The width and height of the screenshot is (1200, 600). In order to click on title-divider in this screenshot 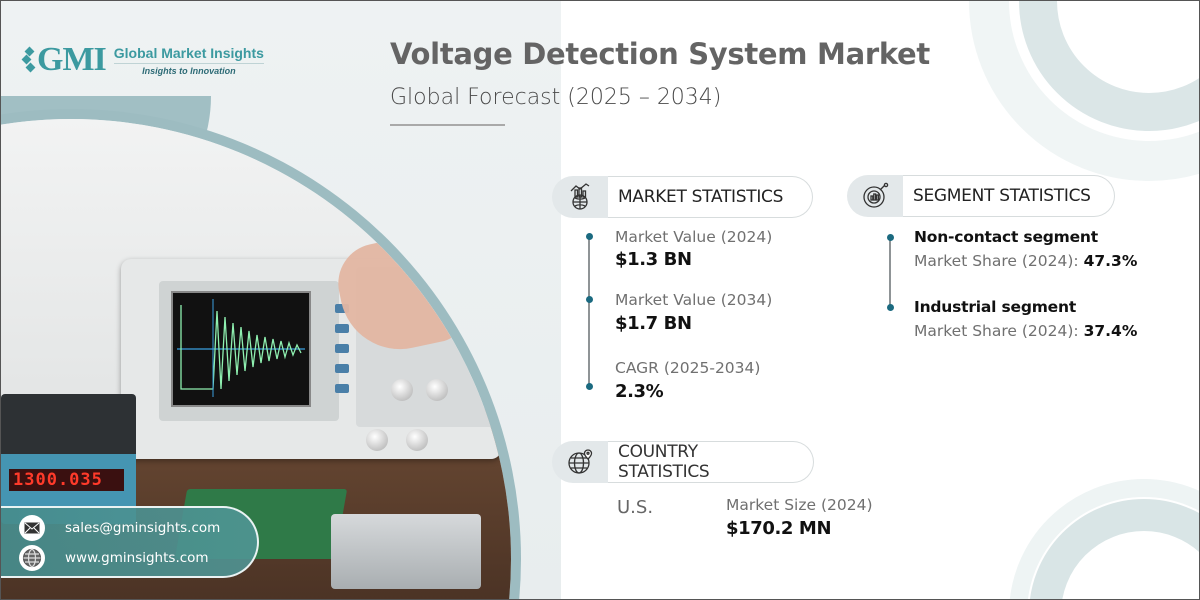, I will do `click(447, 125)`.